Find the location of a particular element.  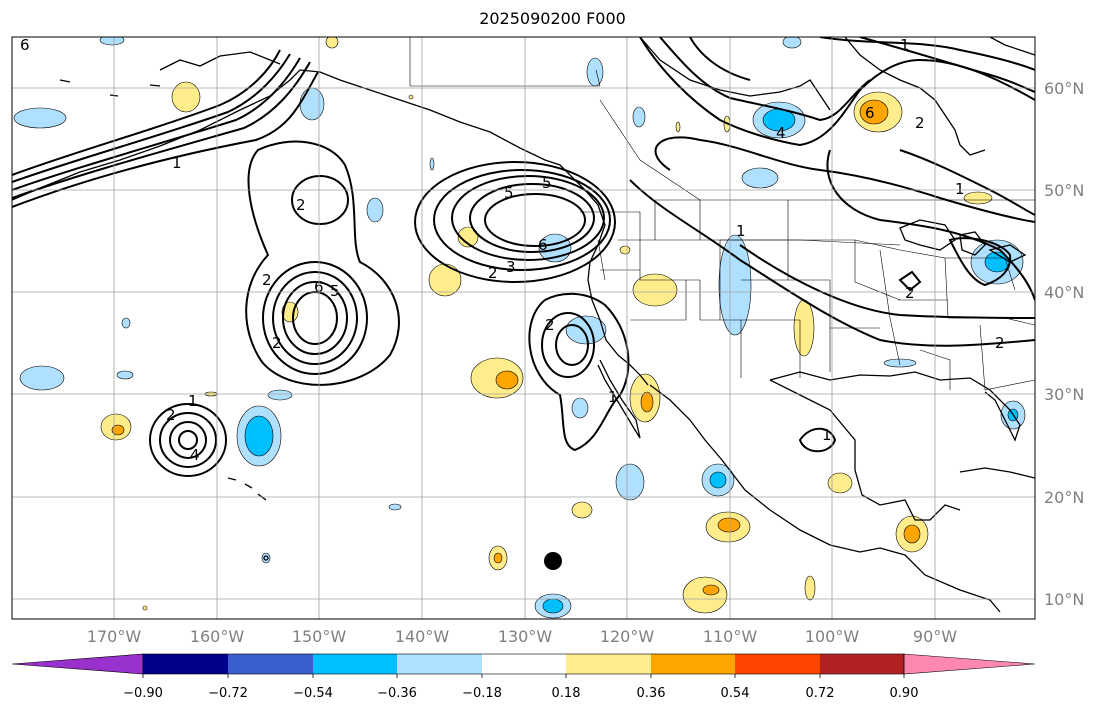

colorbar-tick-label: −0.36 is located at coordinates (397, 693).